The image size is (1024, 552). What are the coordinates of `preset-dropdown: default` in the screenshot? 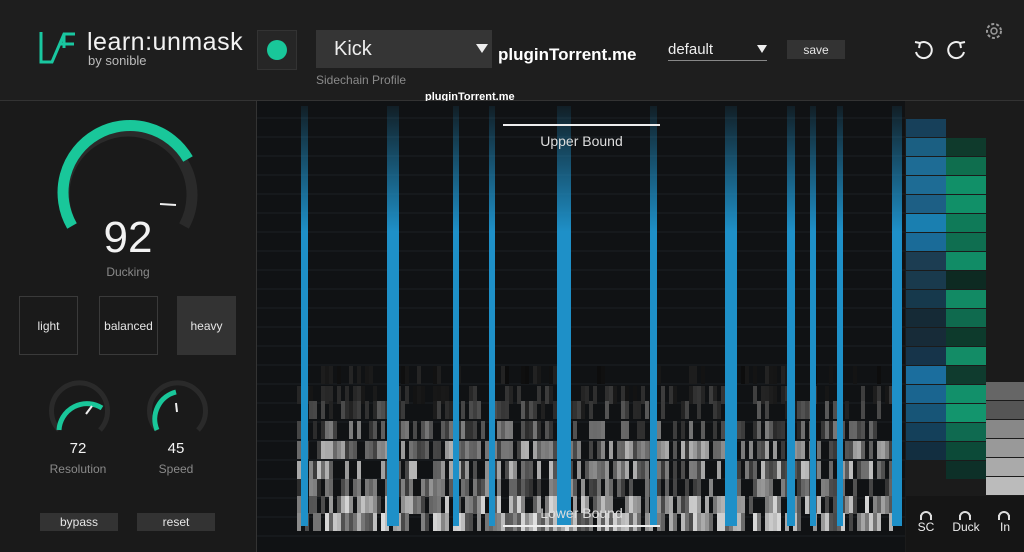 It's located at (717, 50).